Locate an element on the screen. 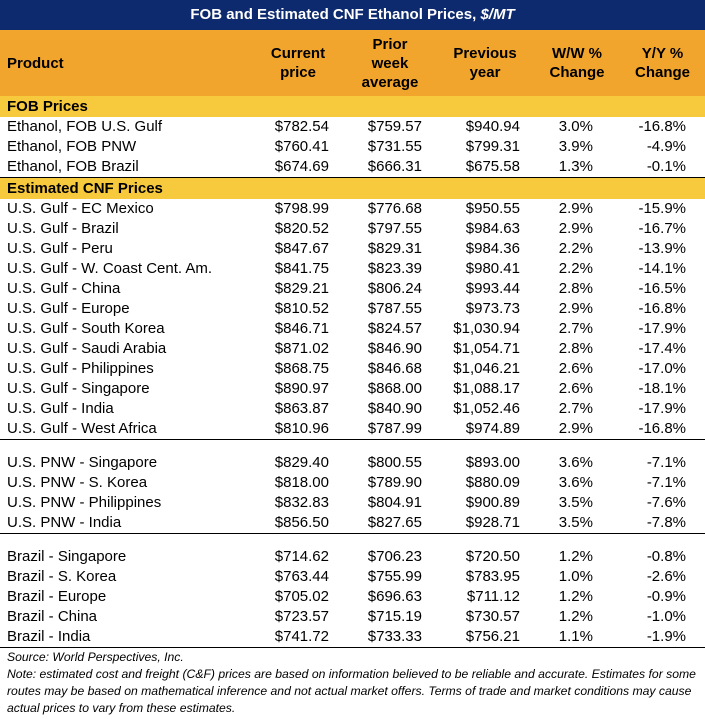  value-cell: $928.71 is located at coordinates (485, 523).